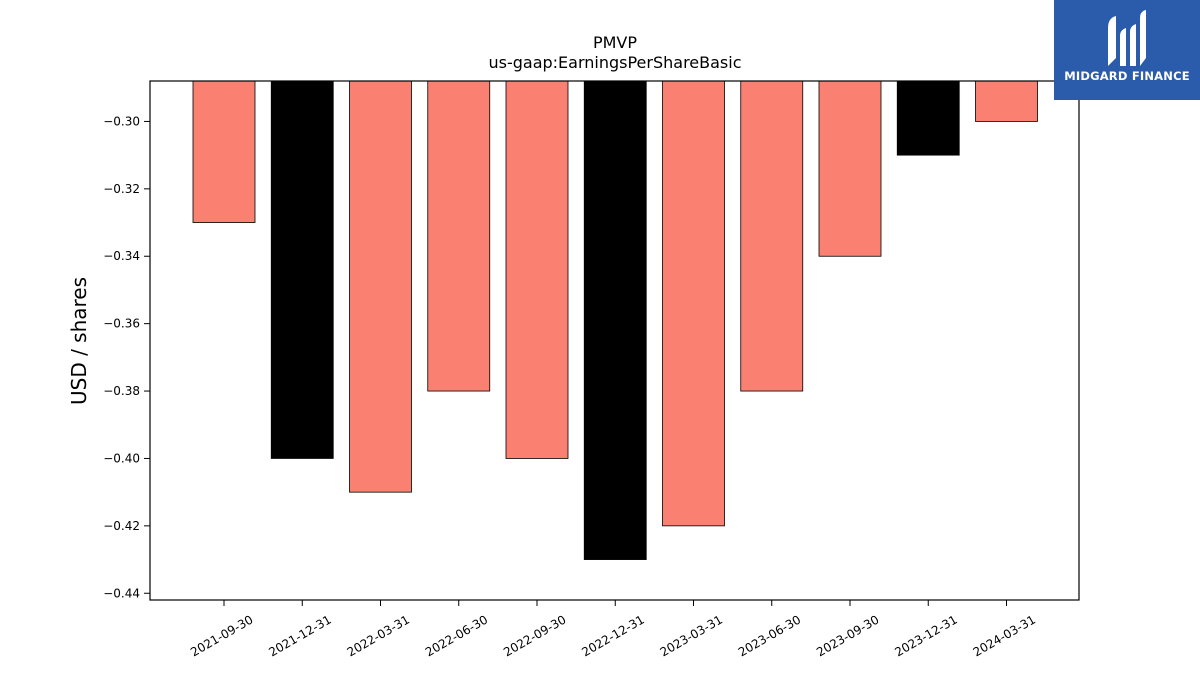 The width and height of the screenshot is (1200, 675). What do you see at coordinates (378, 635) in the screenshot?
I see `x-tick-label: 2022-03-31` at bounding box center [378, 635].